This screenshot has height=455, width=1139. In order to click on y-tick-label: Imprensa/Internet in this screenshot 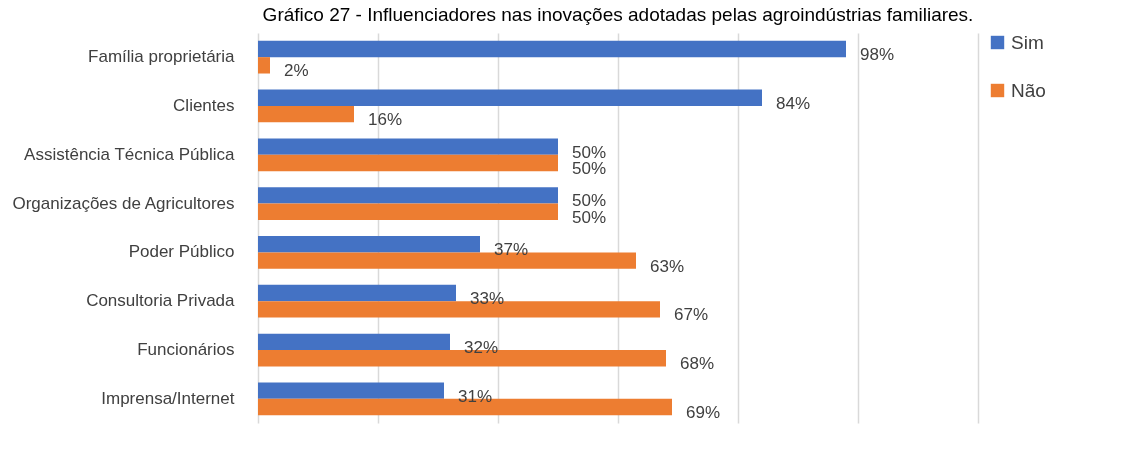, I will do `click(168, 398)`.